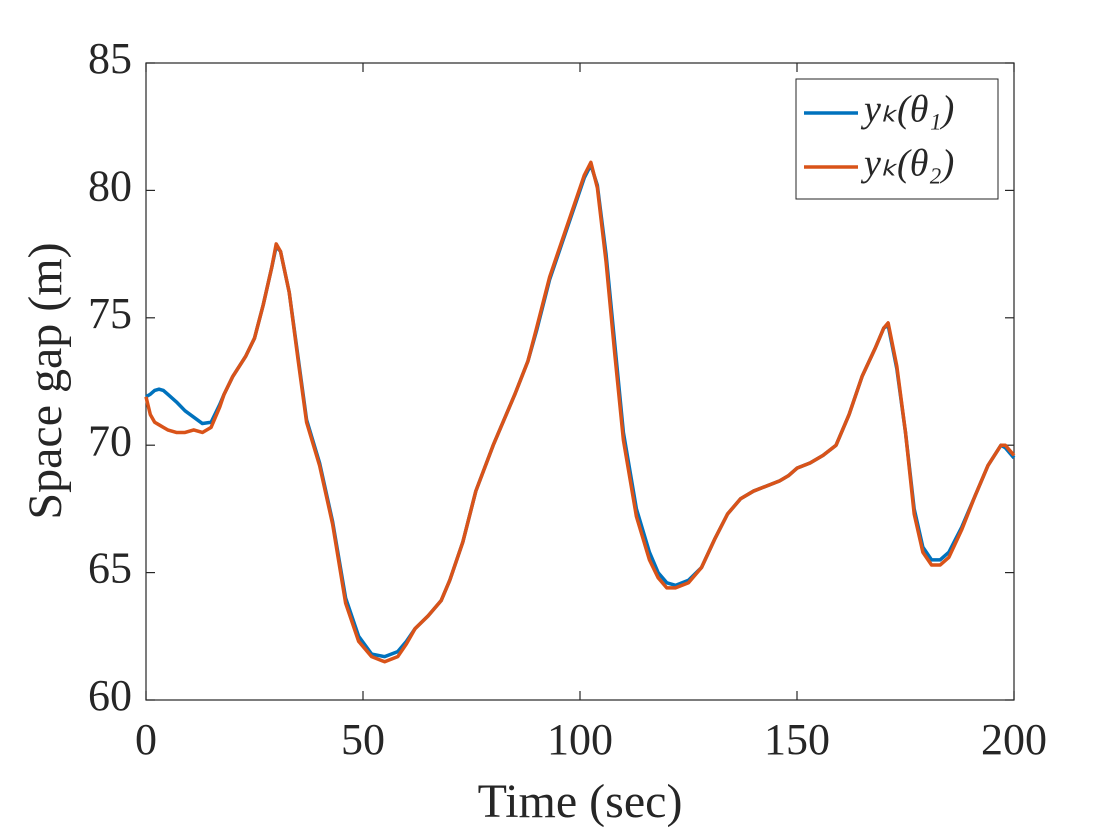  What do you see at coordinates (45, 380) in the screenshot?
I see `y-axis-label: Space gap (m)` at bounding box center [45, 380].